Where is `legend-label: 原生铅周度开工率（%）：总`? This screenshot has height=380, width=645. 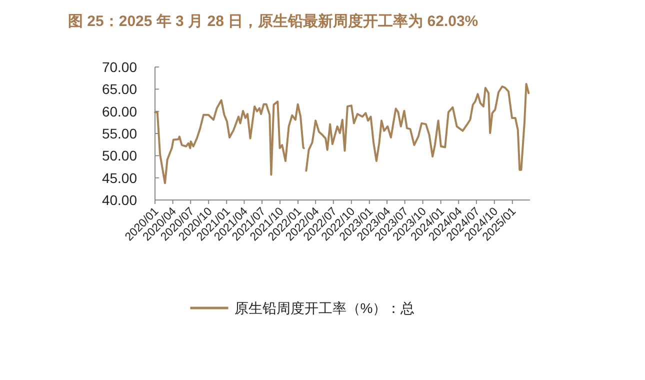 legend-label: 原生铅周度开工率（%）：总 is located at coordinates (324, 308).